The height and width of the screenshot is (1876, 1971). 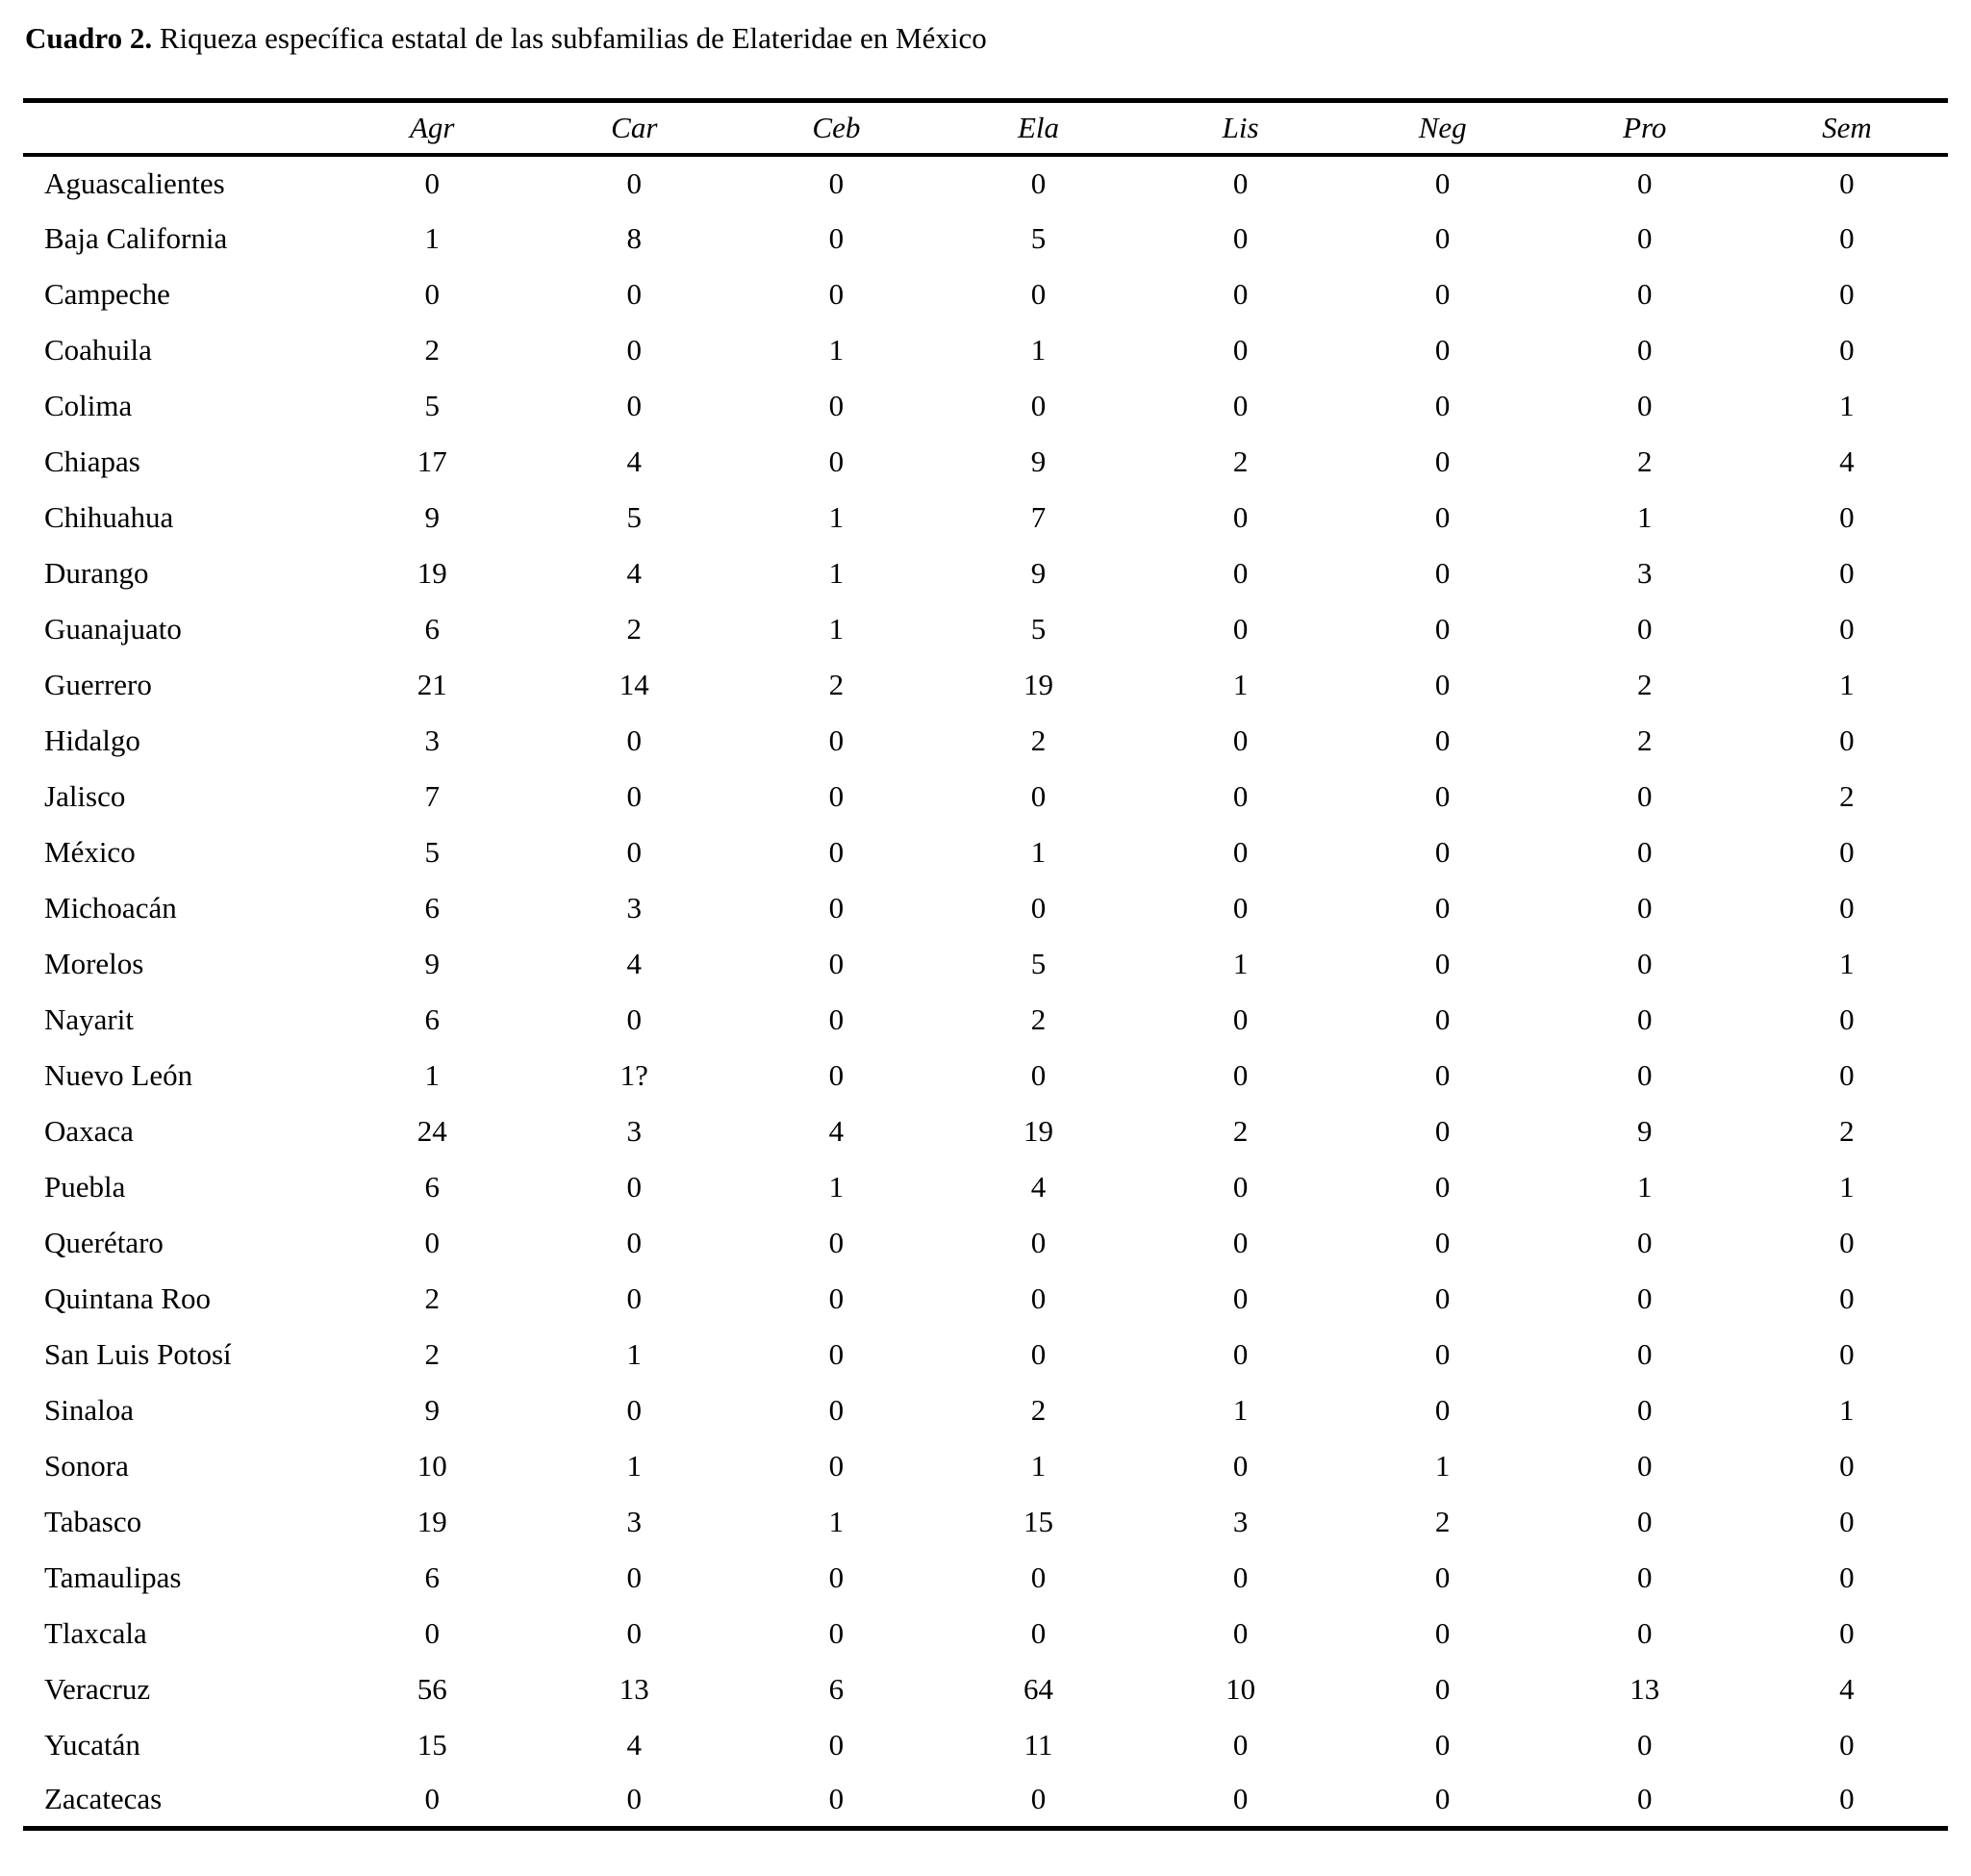 I want to click on table-header-row: Agr Car Ceb Ela Lis Neg Pro Sem, so click(x=985, y=128).